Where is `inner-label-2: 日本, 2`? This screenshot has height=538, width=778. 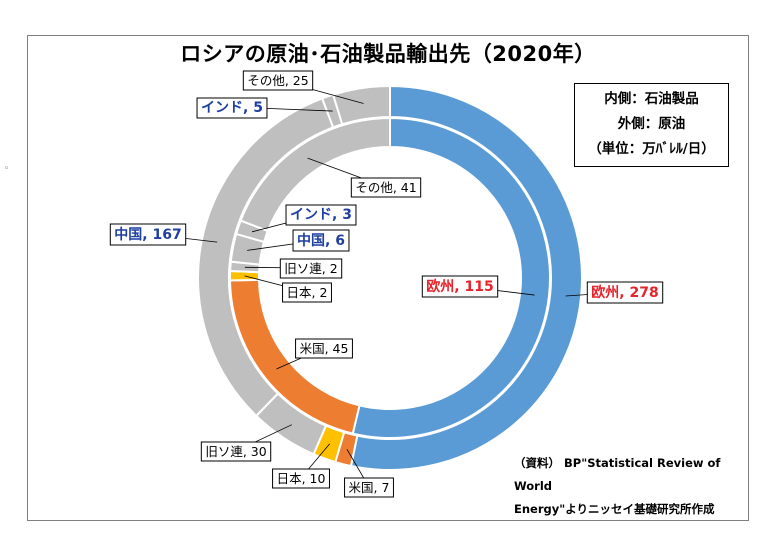
inner-label-2: 日本, 2 is located at coordinates (307, 292).